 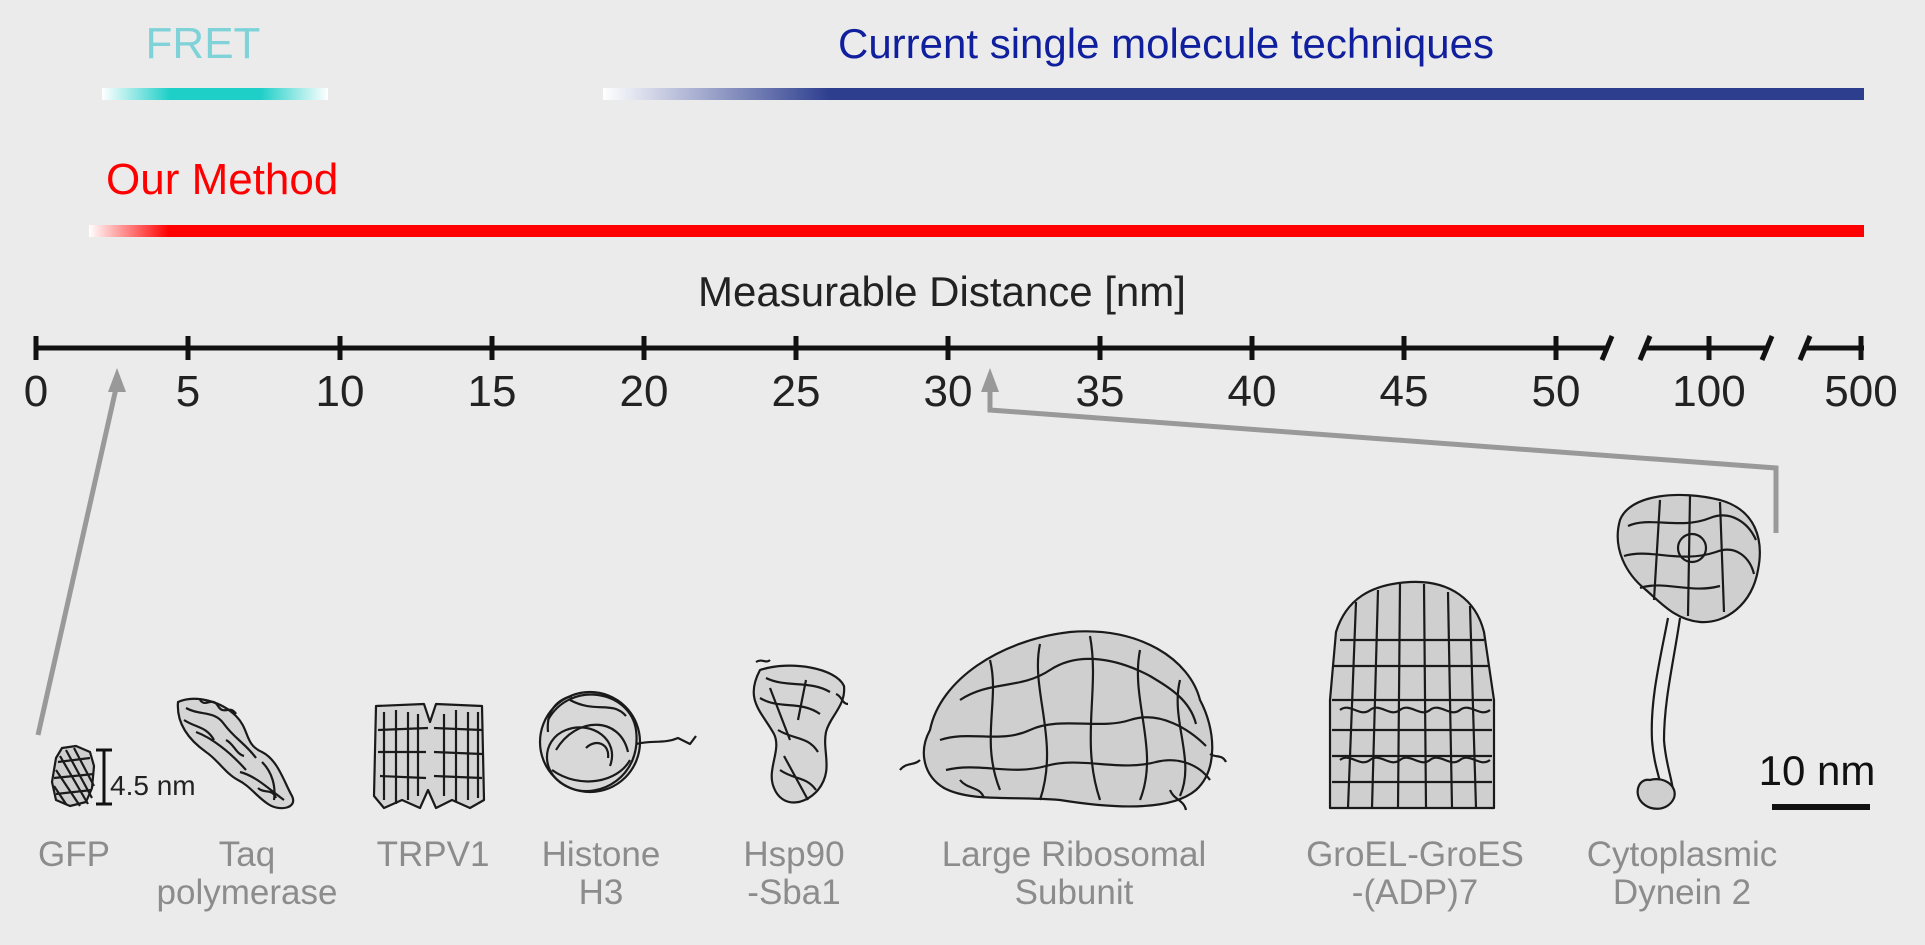 I want to click on molecule-label: TRPV1, so click(x=433, y=854).